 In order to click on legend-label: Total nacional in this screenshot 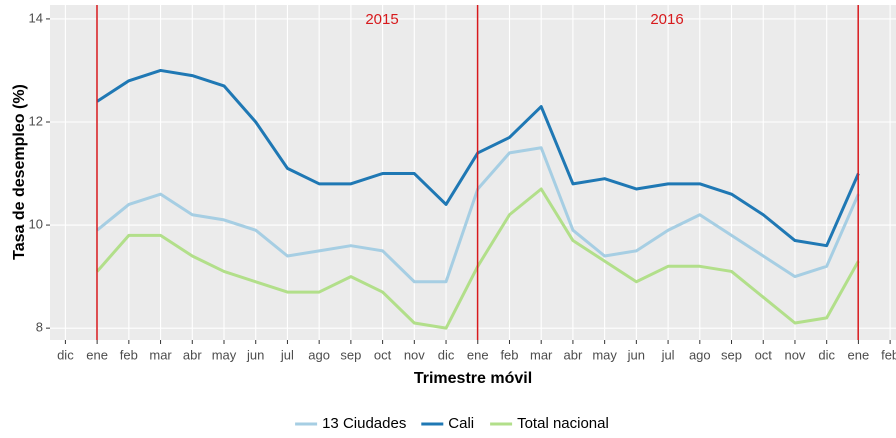, I will do `click(563, 423)`.